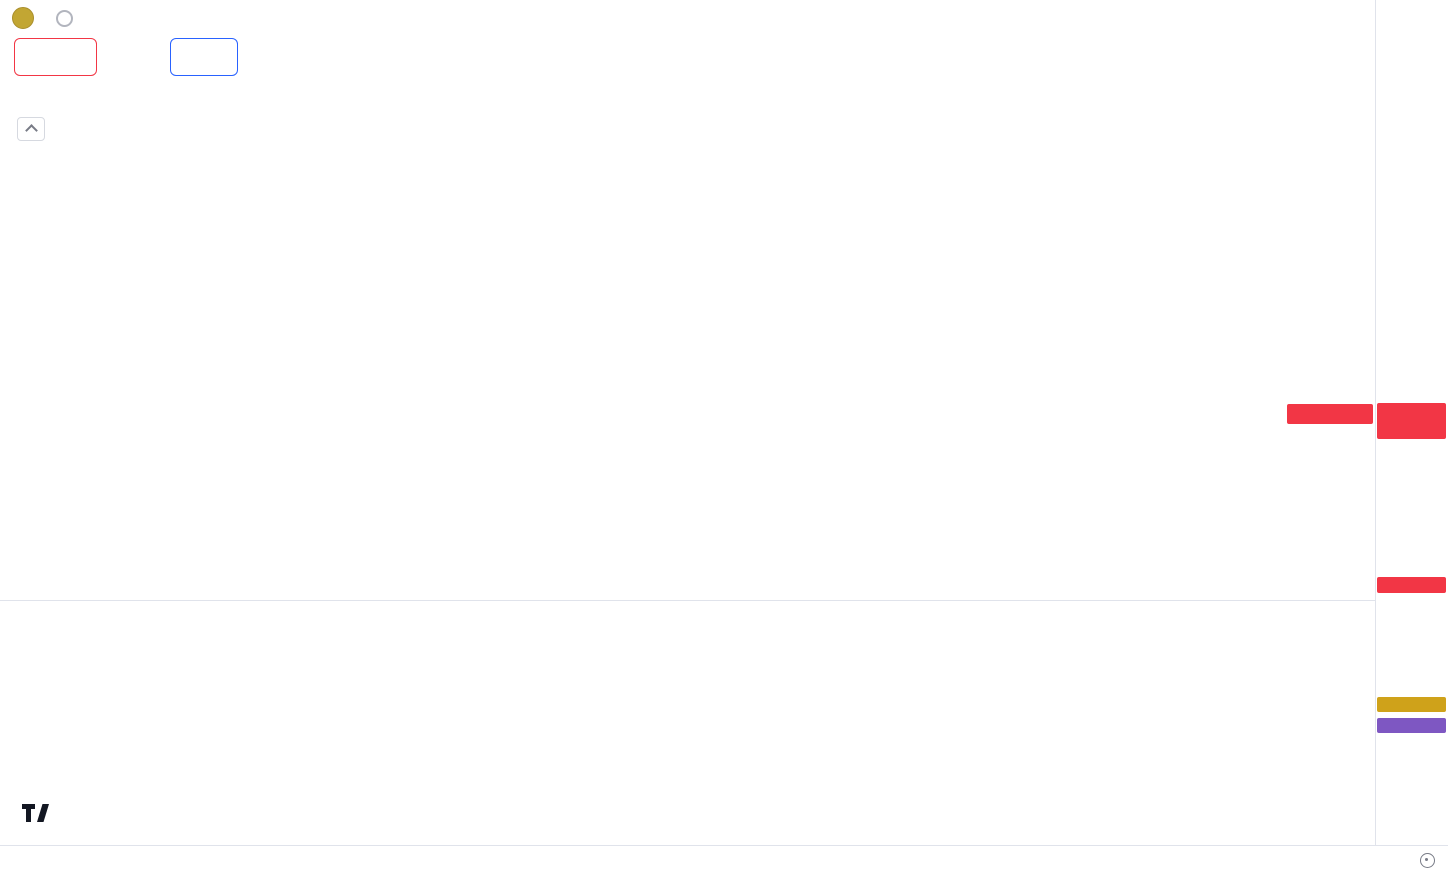 This screenshot has width=1448, height=873. Describe the element at coordinates (64, 18) in the screenshot. I see `market-status-icon` at that location.